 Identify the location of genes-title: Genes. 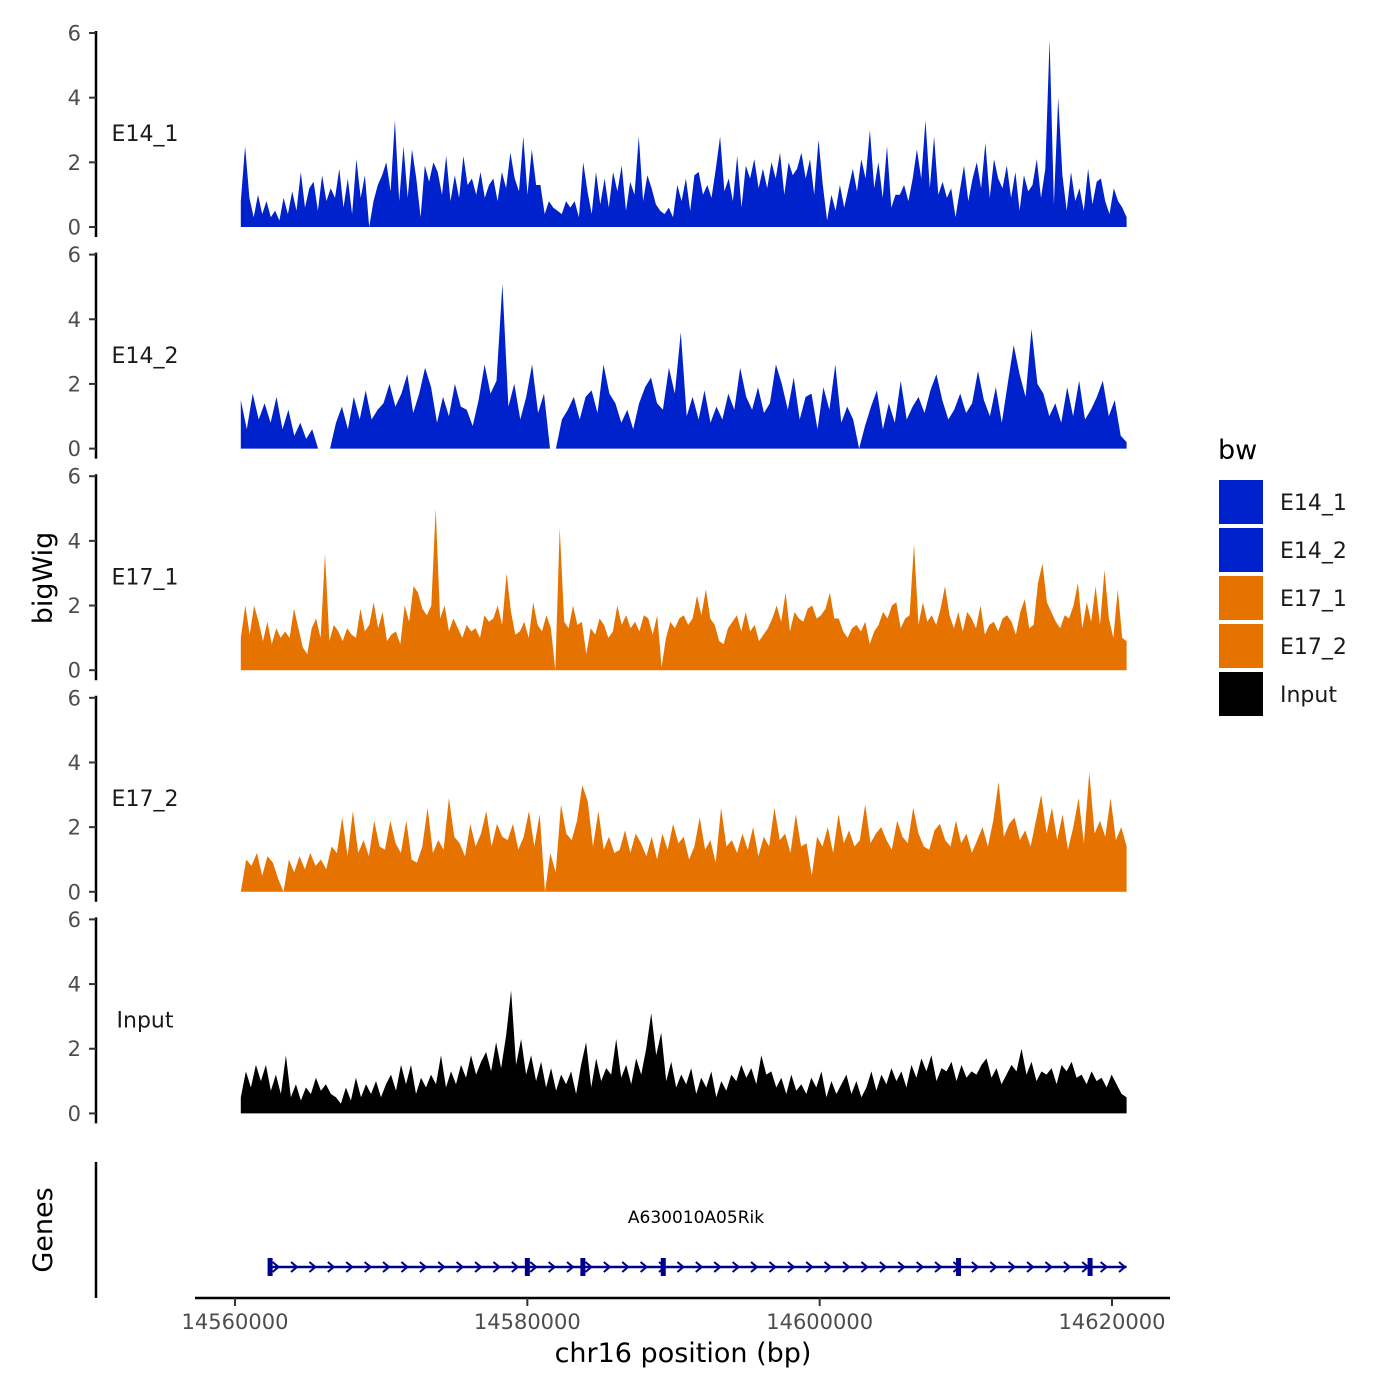
(43, 1229).